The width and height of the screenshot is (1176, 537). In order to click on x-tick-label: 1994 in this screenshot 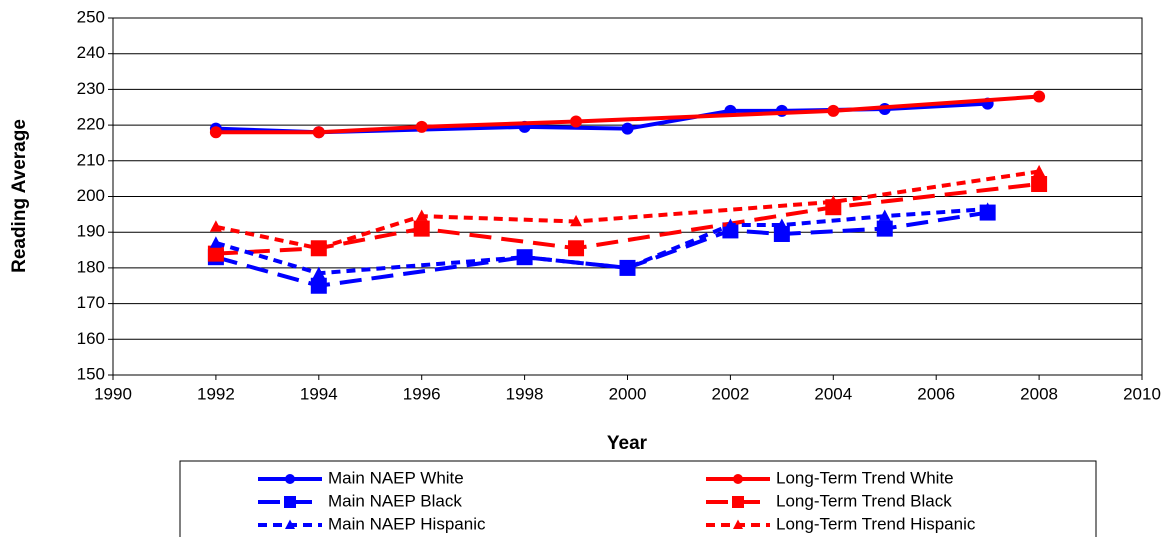, I will do `click(319, 393)`.